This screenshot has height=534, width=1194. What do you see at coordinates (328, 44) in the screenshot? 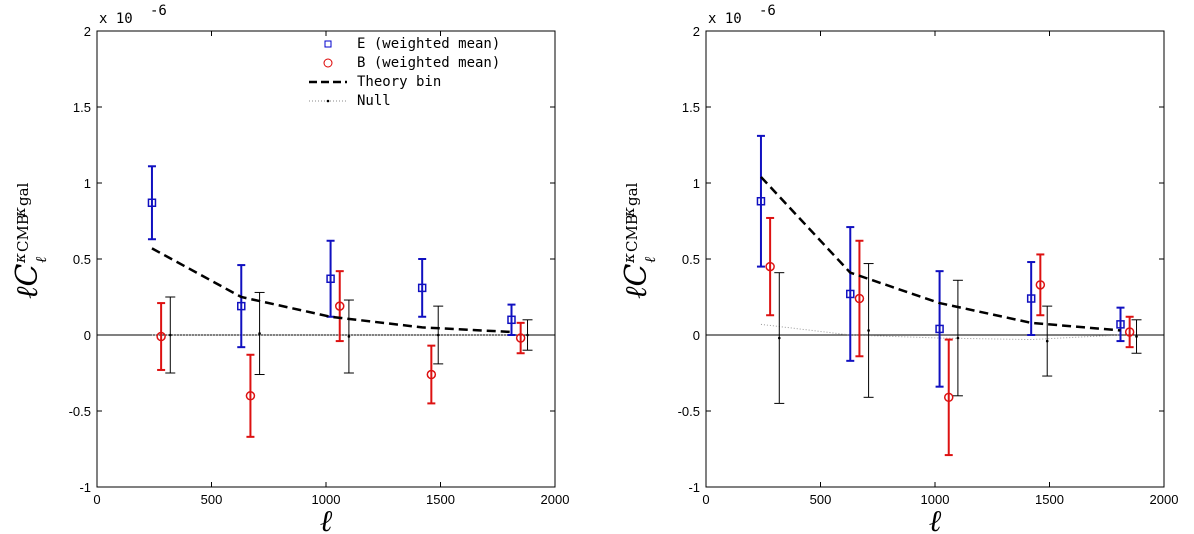
I see `legend-marker-square` at bounding box center [328, 44].